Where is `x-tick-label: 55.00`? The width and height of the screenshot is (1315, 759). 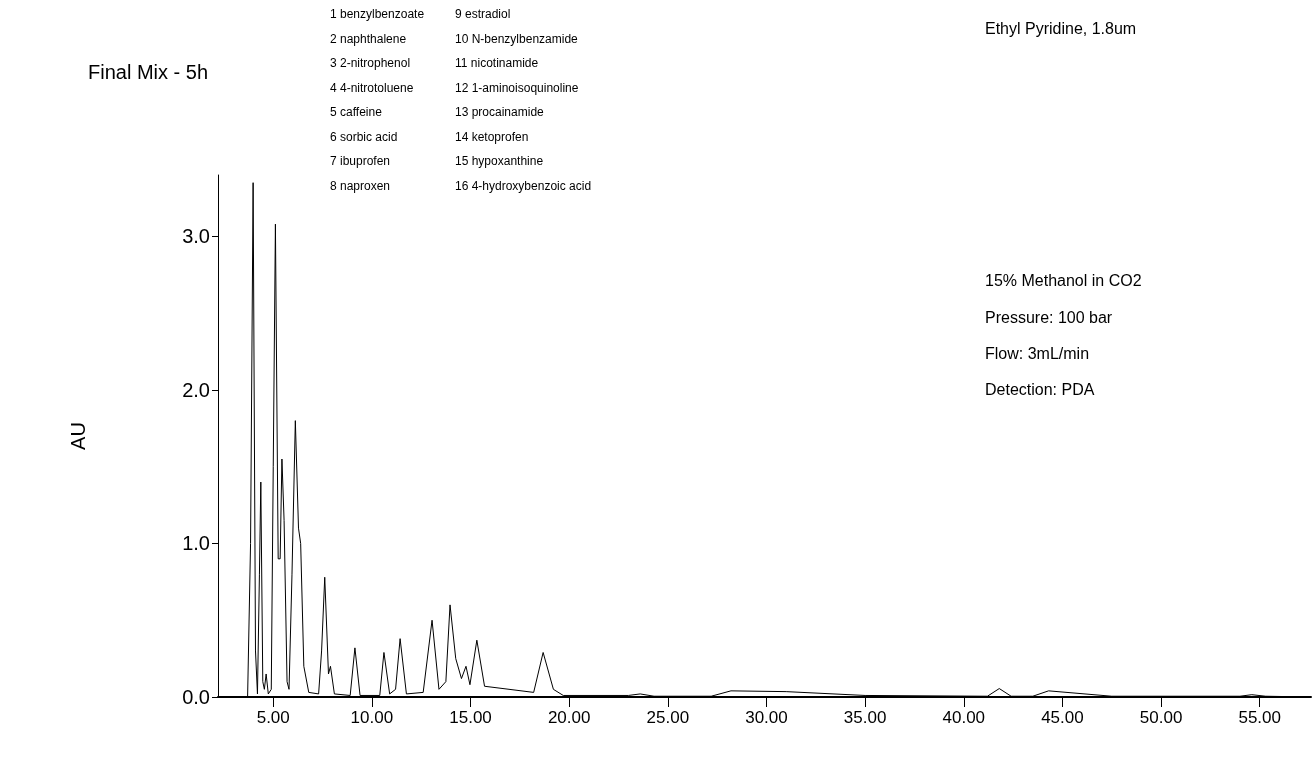
x-tick-label: 55.00 is located at coordinates (1259, 717).